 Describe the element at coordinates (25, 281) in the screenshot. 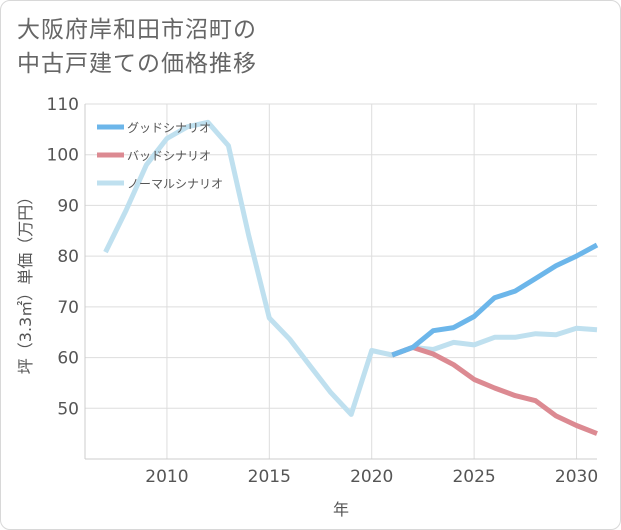

I see `y-axis-label: 坪（3.3㎡）単価（万円）` at that location.